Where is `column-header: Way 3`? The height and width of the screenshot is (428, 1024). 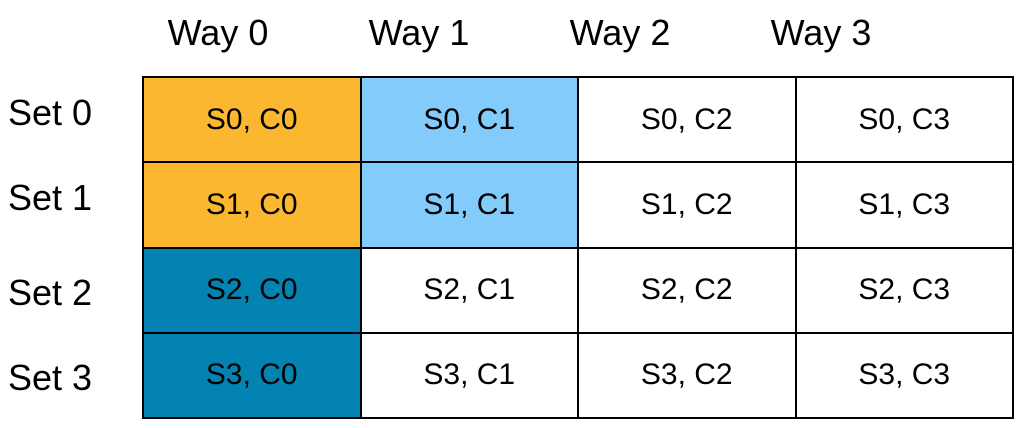
column-header: Way 3 is located at coordinates (821, 32).